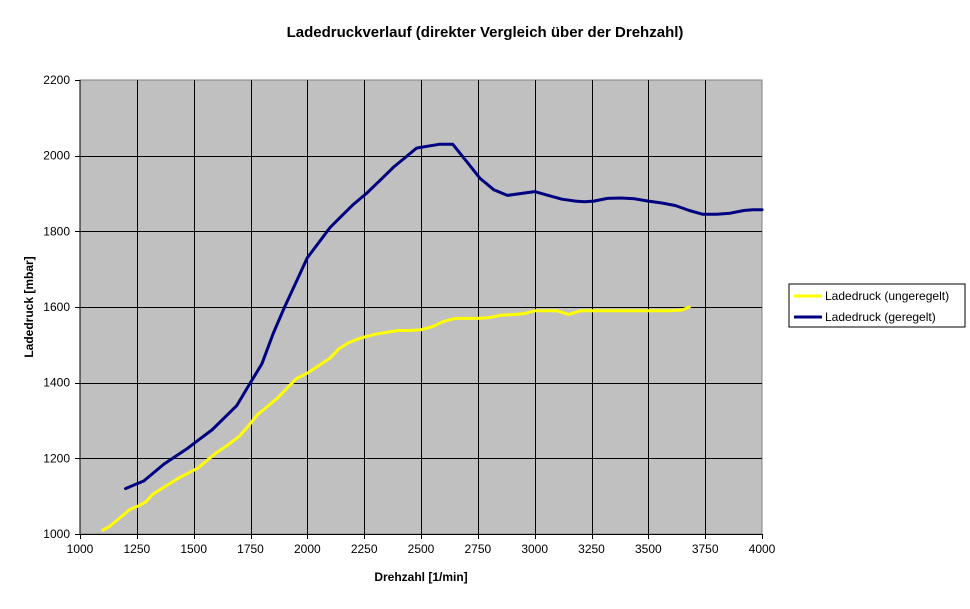 This screenshot has height=609, width=970. Describe the element at coordinates (56, 156) in the screenshot. I see `y-tick-label: 2000` at that location.